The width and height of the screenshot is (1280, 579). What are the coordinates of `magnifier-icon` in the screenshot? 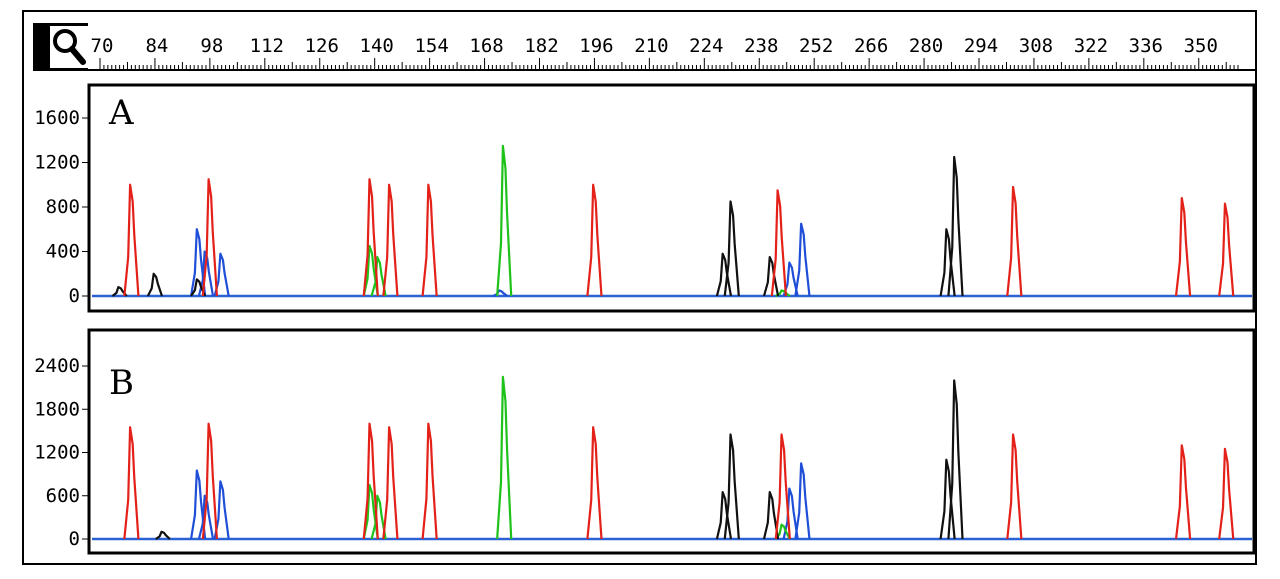 It's located at (69, 47).